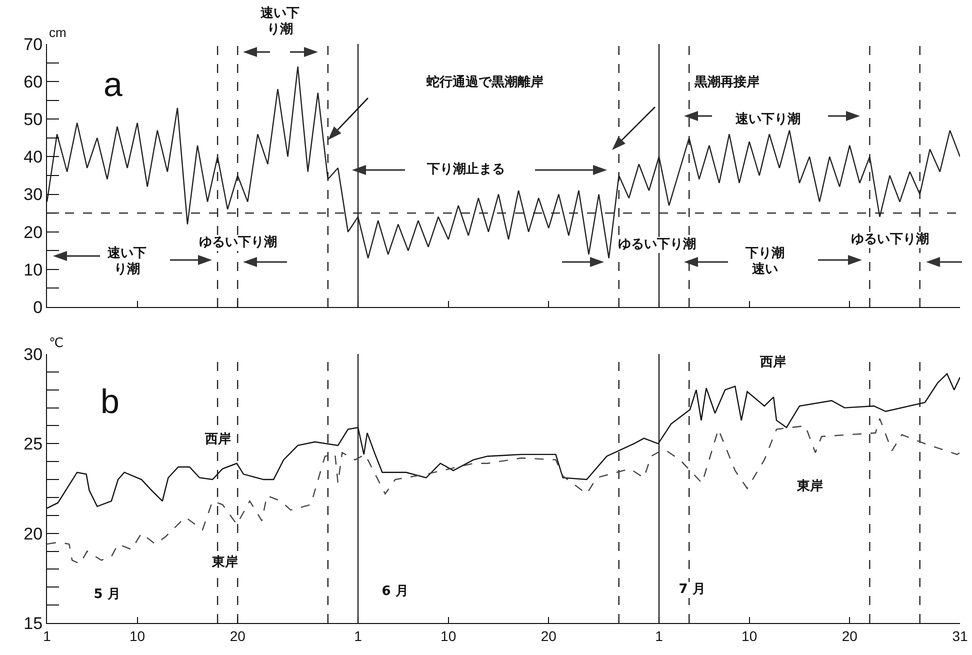  I want to click on annotation: 5 月, so click(107, 595).